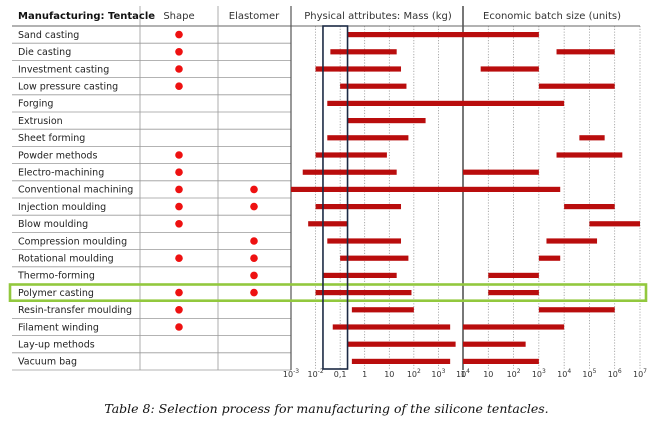 This screenshot has width=653, height=427. What do you see at coordinates (564, 373) in the screenshot?
I see `batch-tick-label: 10⁴` at bounding box center [564, 373].